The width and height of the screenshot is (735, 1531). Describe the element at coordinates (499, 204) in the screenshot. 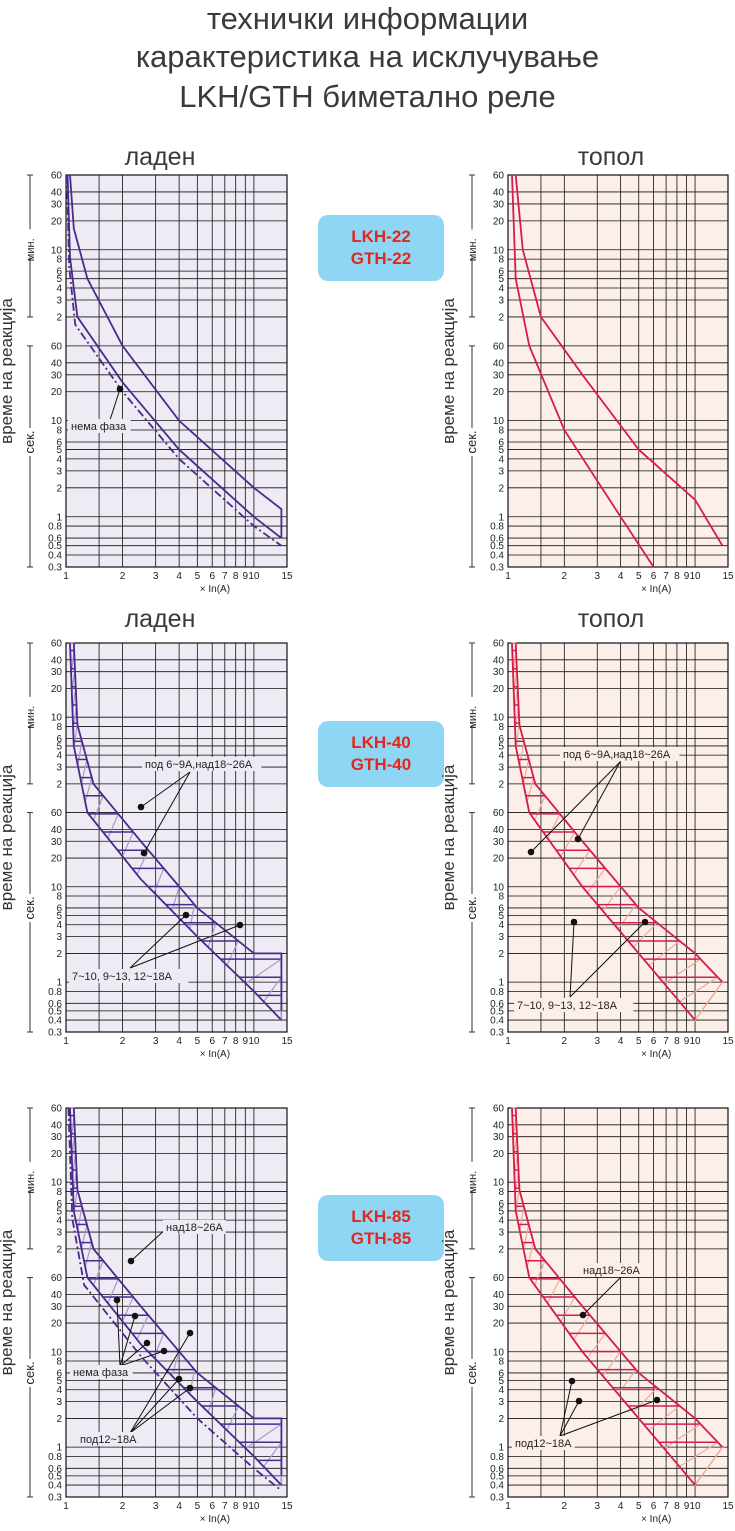

I see `y-tick-label-min: 30` at that location.